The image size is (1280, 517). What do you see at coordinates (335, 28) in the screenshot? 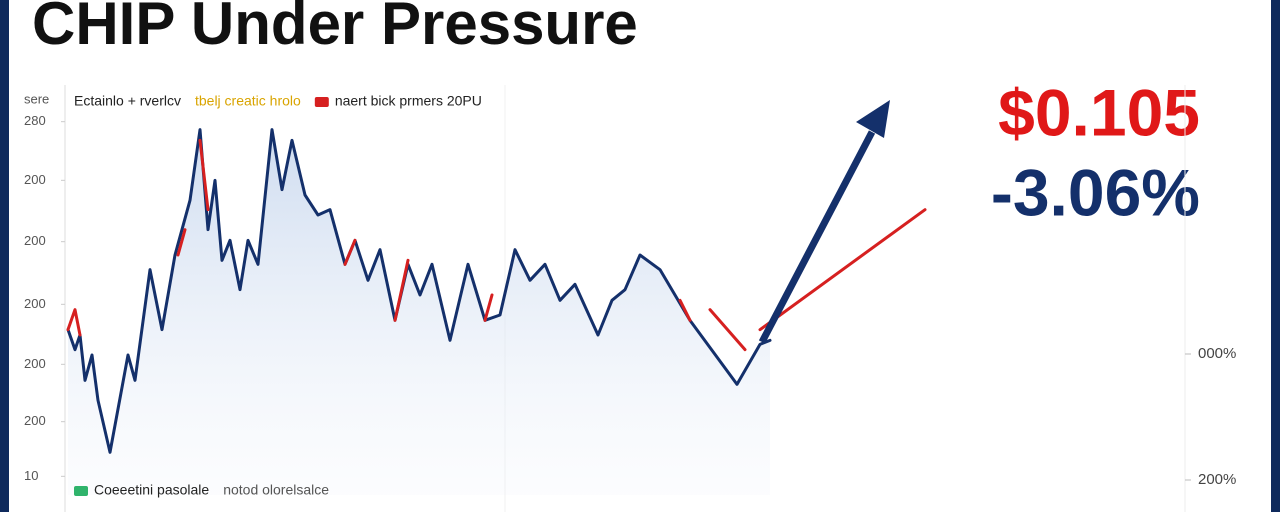
I see `chart-title: CHIP Under Pressure` at bounding box center [335, 28].